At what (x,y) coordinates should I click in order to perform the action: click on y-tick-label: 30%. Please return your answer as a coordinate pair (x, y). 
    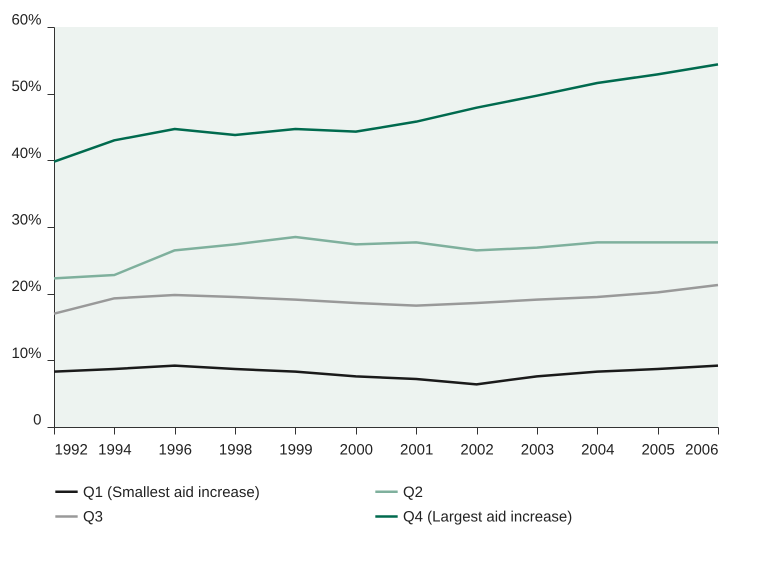
    Looking at the image, I should click on (26, 220).